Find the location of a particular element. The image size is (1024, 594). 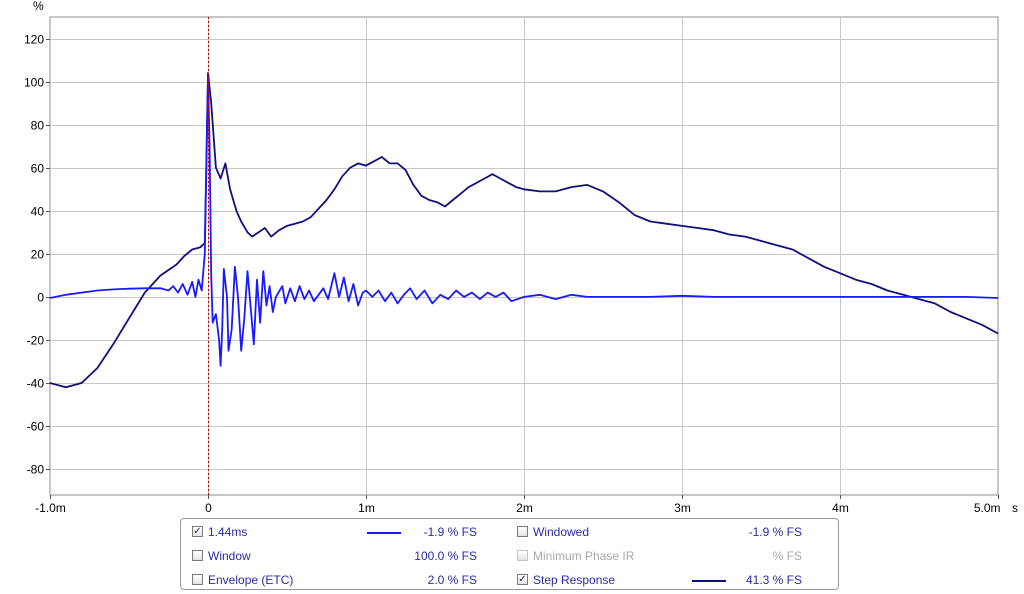

legend-value-1-44ms: -1.9 % FS is located at coordinates (450, 532).